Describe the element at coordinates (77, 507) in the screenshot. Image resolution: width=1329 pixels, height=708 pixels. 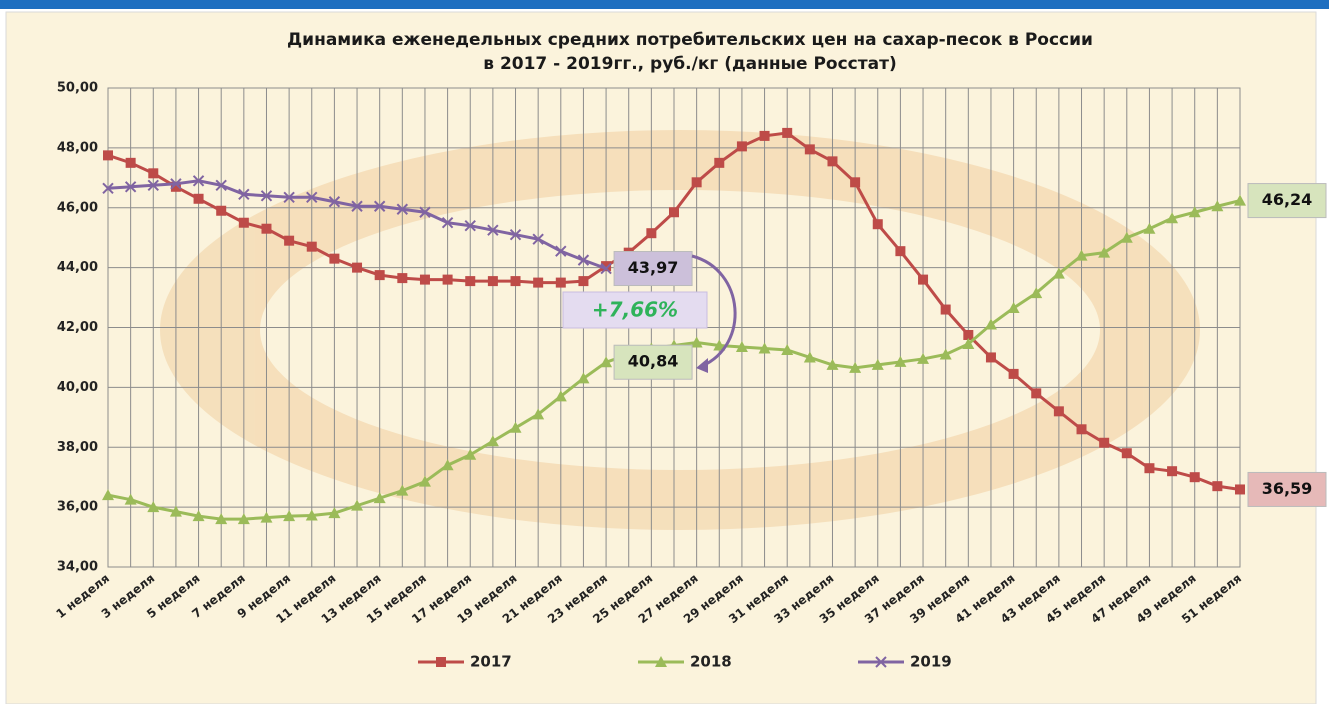
I see `y-tick-label: 36,00` at that location.